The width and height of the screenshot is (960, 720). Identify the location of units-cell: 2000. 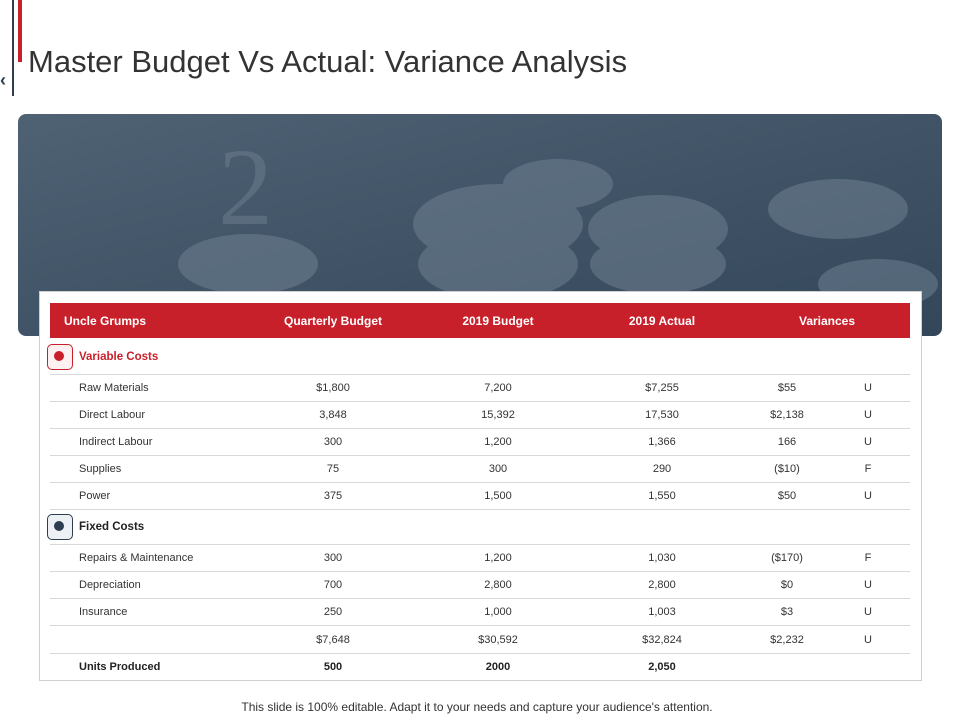
(498, 667).